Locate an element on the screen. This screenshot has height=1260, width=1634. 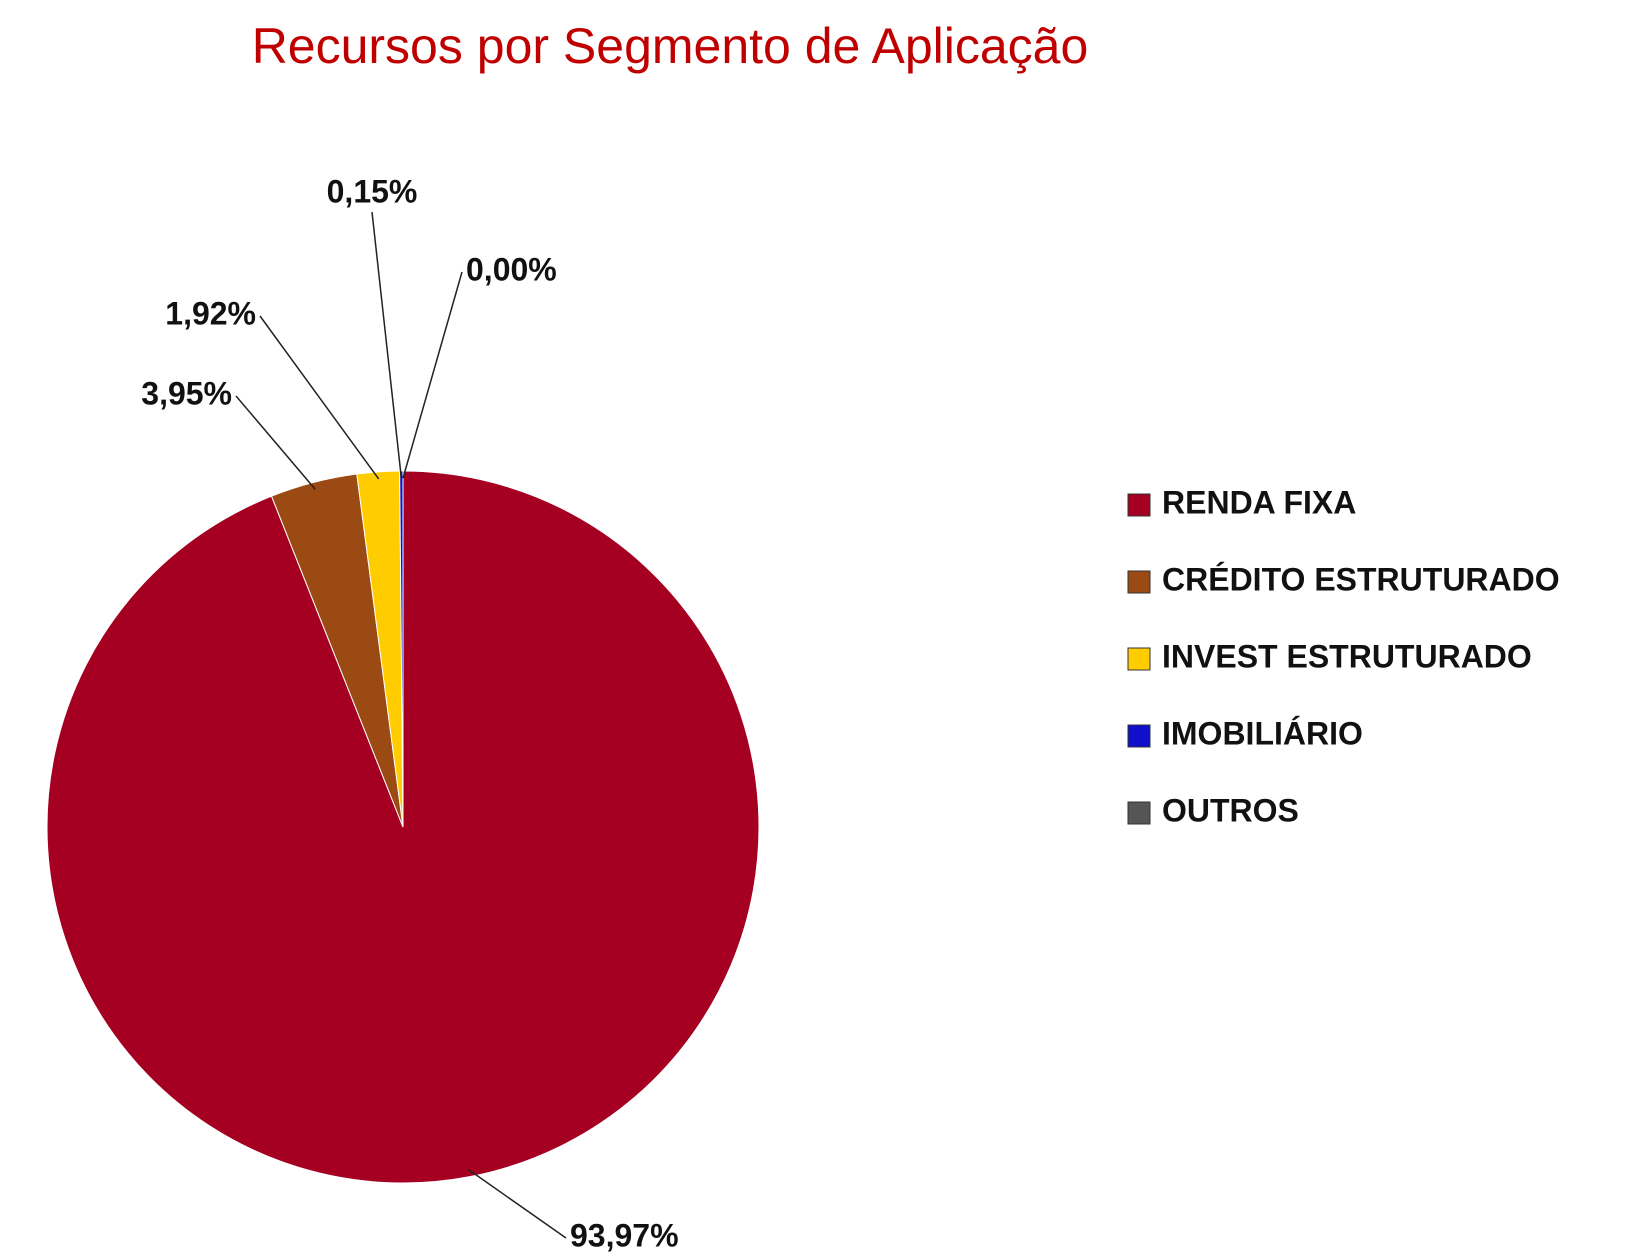
legend-label: INVEST ESTRUTURADO is located at coordinates (1347, 656).